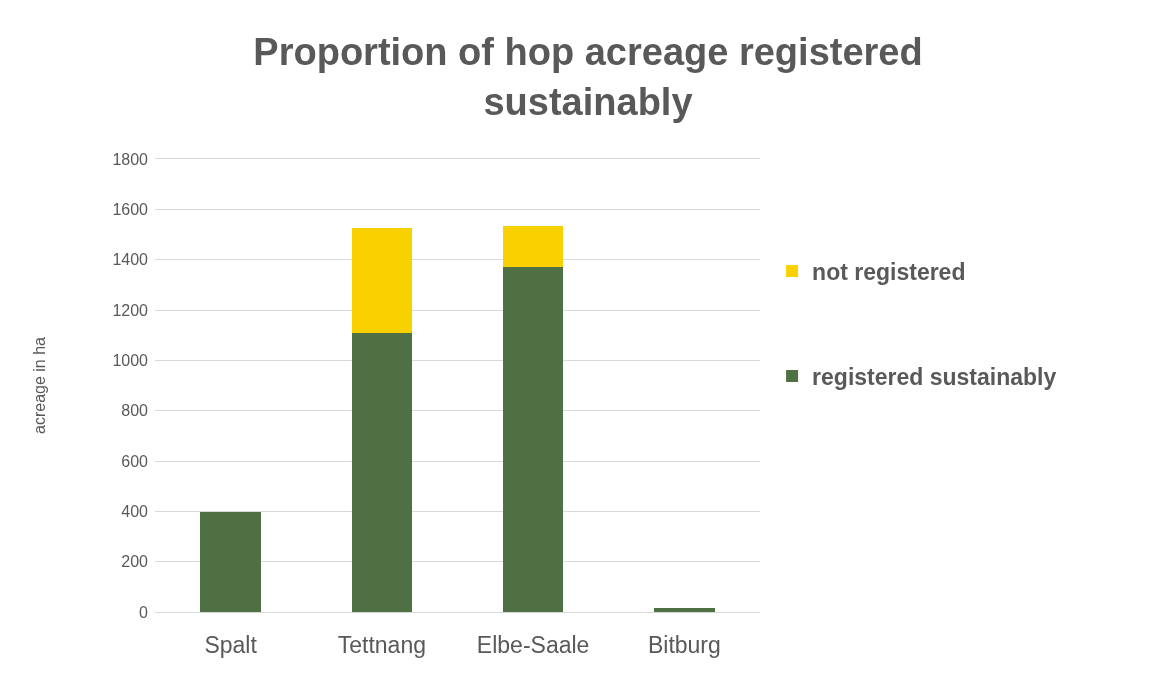 The width and height of the screenshot is (1153, 675). What do you see at coordinates (684, 644) in the screenshot?
I see `x-tick-label: Bitburg` at bounding box center [684, 644].